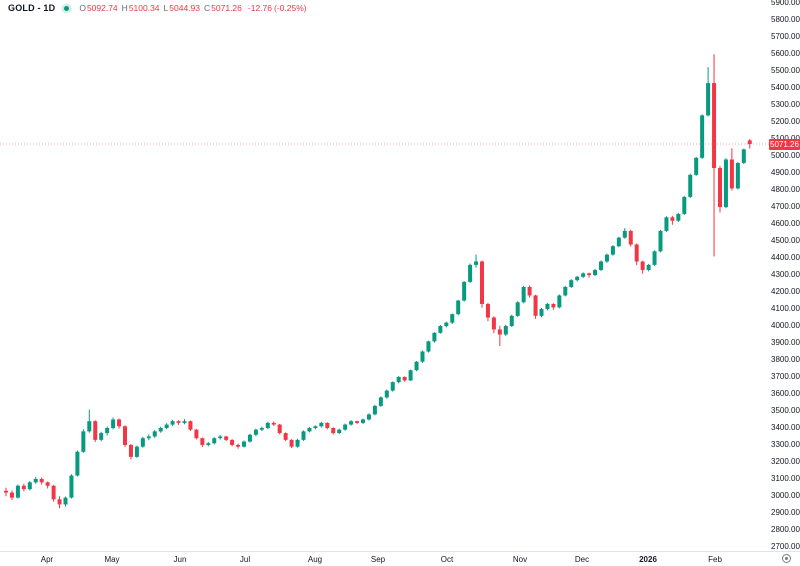 Image resolution: width=800 pixels, height=566 pixels. Describe the element at coordinates (785, 360) in the screenshot. I see `price-tick-label: 3800.00` at that location.